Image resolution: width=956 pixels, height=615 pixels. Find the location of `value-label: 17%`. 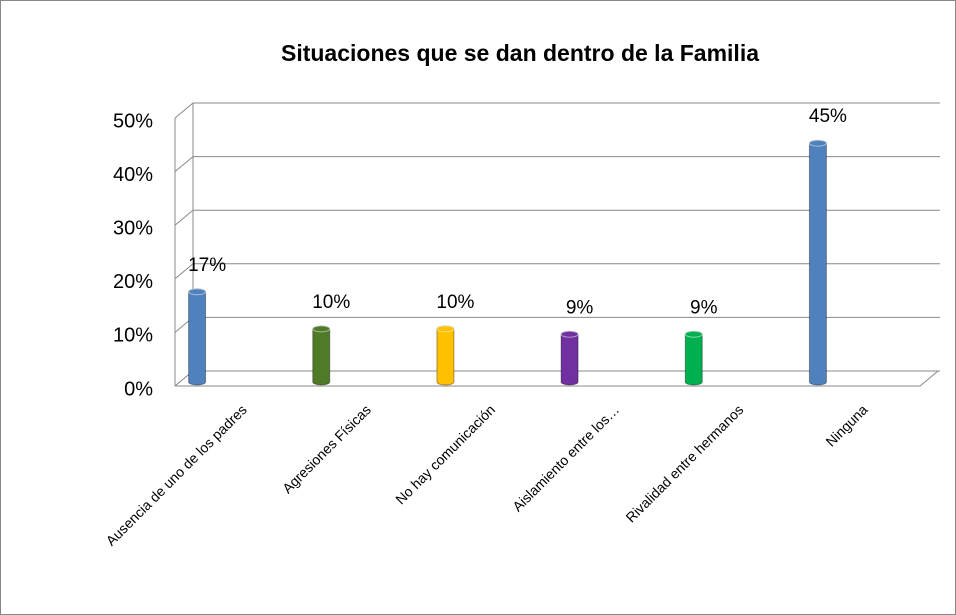

value-label: 17% is located at coordinates (207, 265).